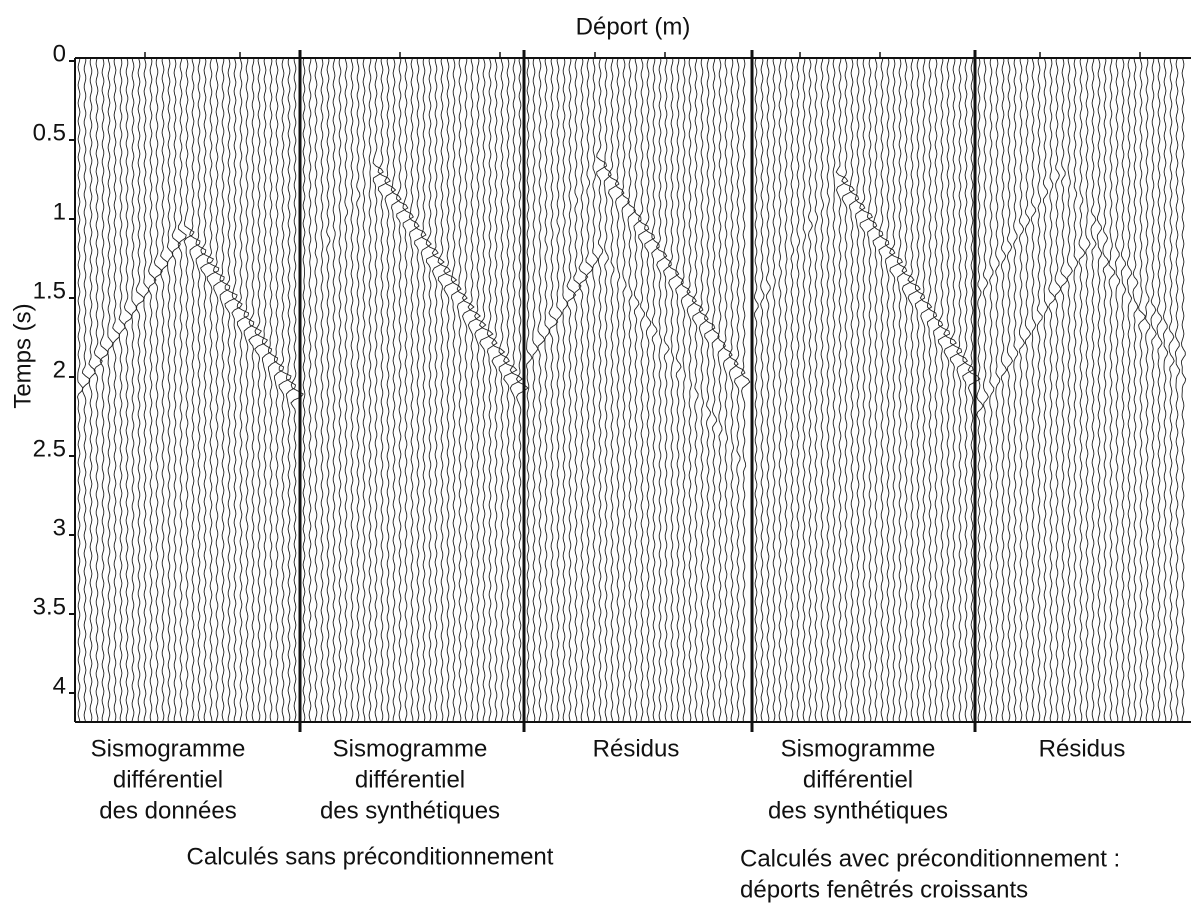 The width and height of the screenshot is (1191, 907). What do you see at coordinates (884, 889) in the screenshot?
I see `caption: déports fenêtrés croissants` at bounding box center [884, 889].